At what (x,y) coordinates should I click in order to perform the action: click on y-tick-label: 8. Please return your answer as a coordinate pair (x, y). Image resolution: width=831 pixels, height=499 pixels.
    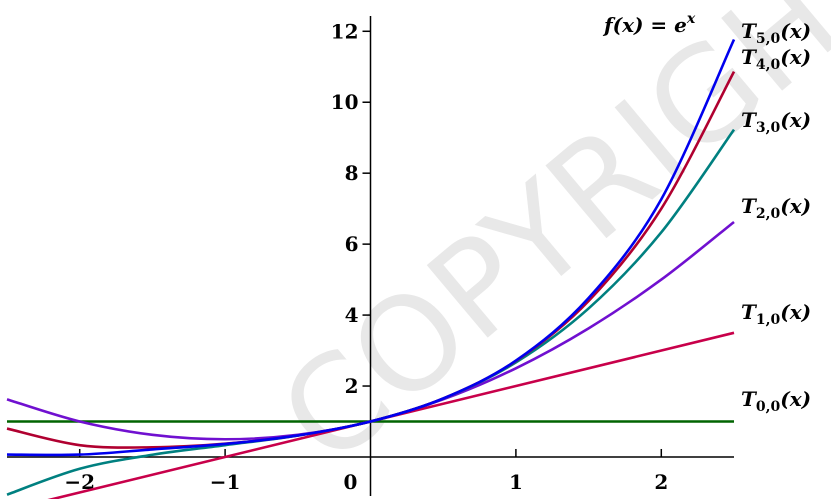
    Looking at the image, I should click on (352, 173).